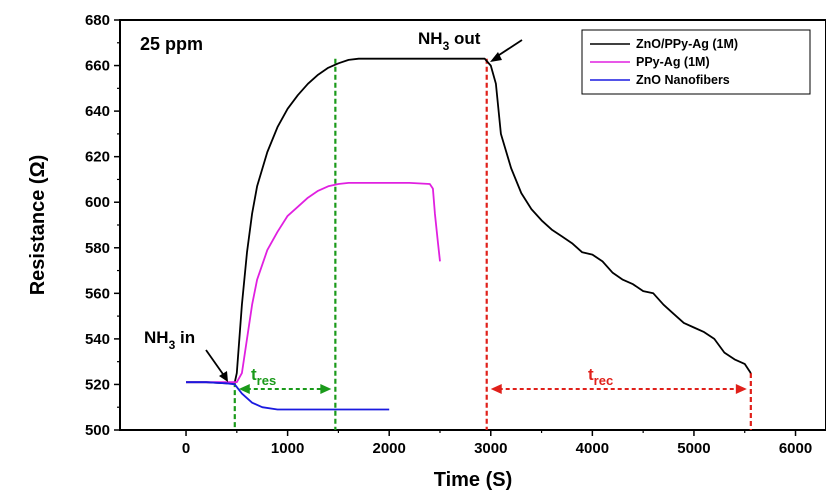 The image size is (826, 494). Describe the element at coordinates (430, 38) in the screenshot. I see `gas-out-label-main: NH` at that location.